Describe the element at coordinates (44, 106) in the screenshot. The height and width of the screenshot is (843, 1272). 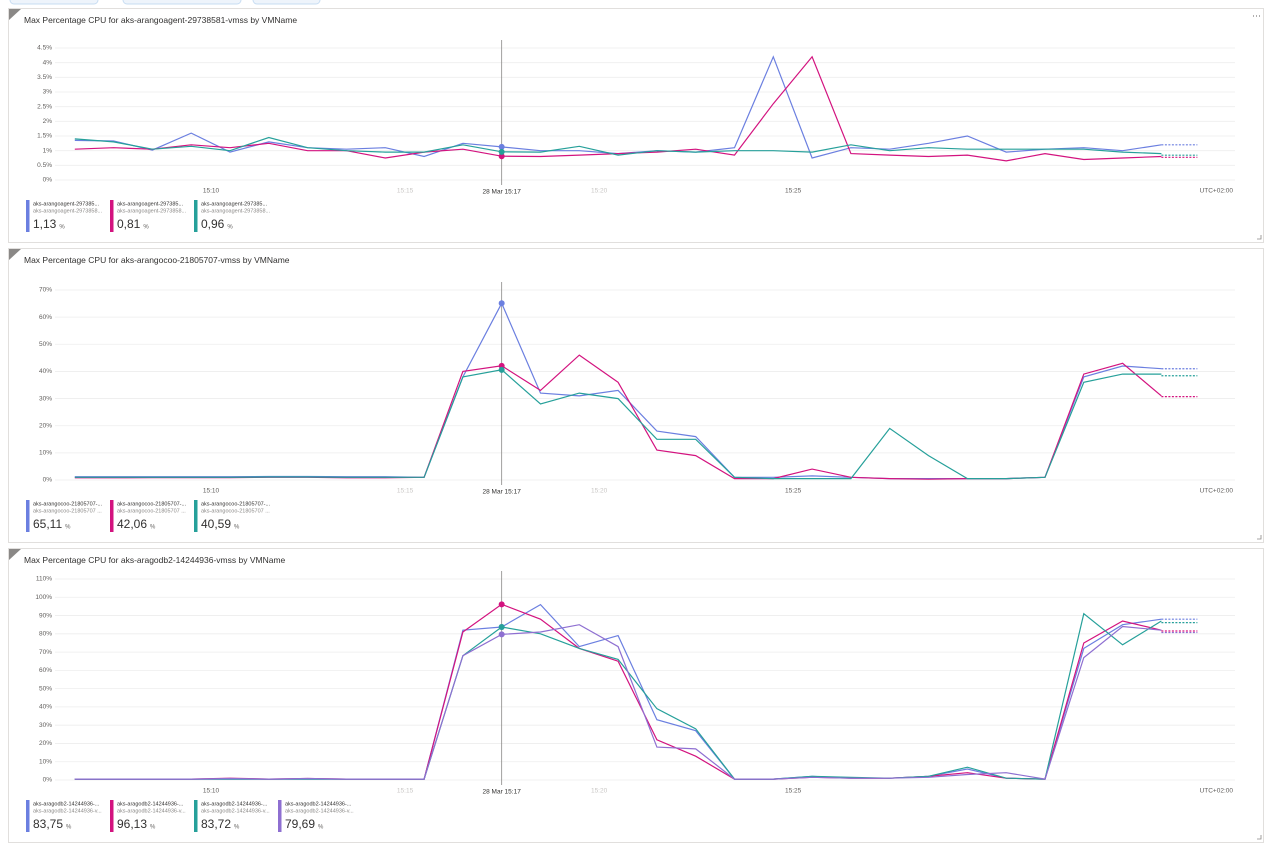
I see `y-tick-label: 2.5%` at that location.